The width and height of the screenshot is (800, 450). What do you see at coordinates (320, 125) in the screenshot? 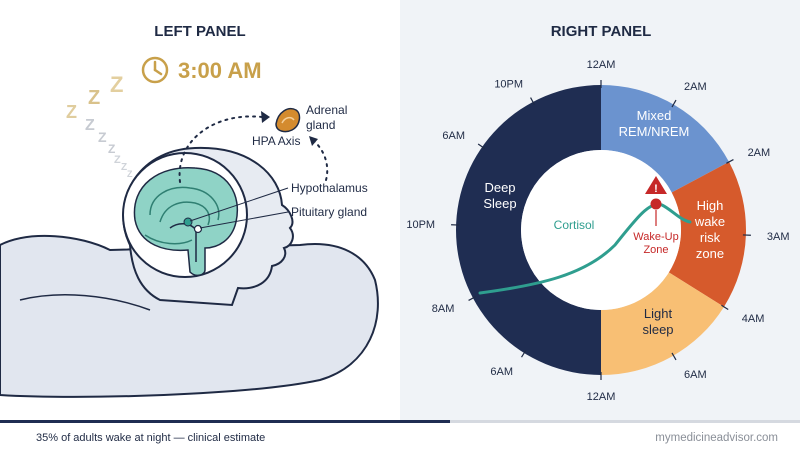
I see `adrenal-label-line2: gland` at bounding box center [320, 125].